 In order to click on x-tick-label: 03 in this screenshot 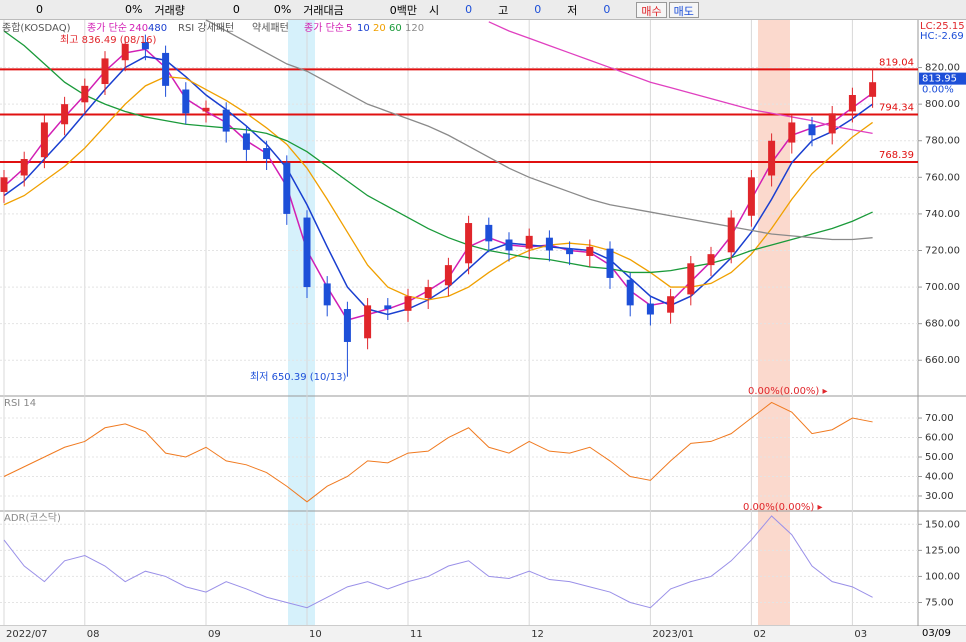, I will do `click(860, 634)`.